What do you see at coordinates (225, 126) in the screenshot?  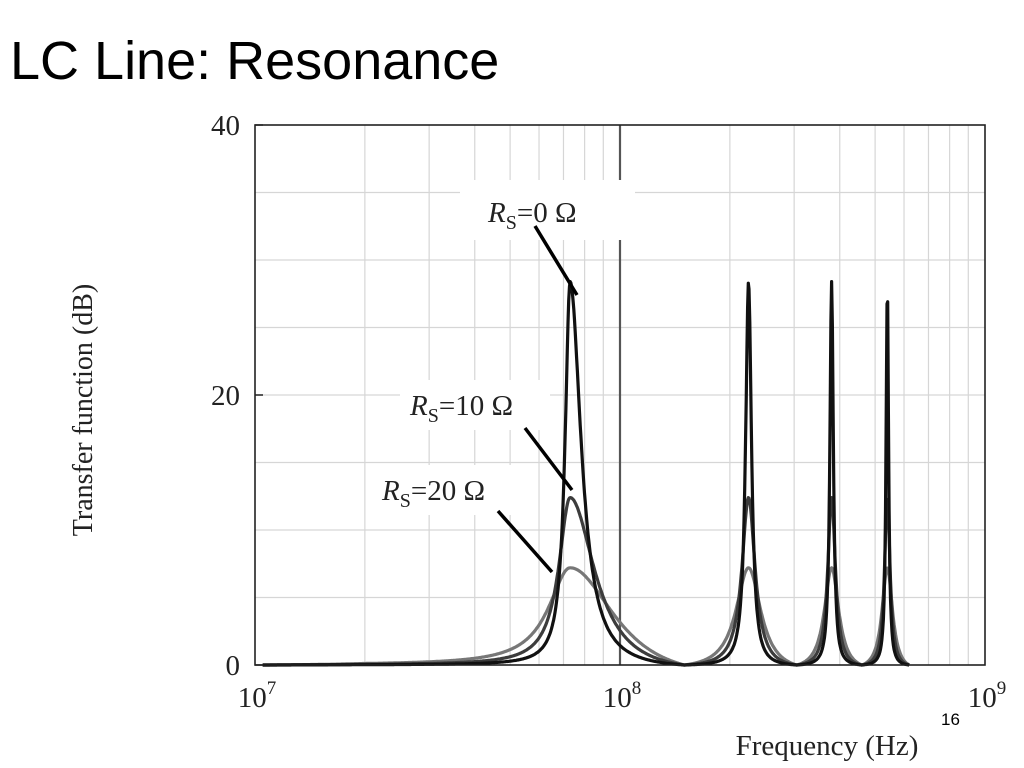 I see `y-tick-label: 40` at bounding box center [225, 126].